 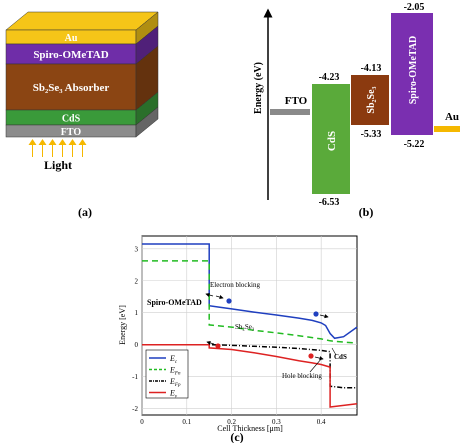 I want to click on legend-entry-subscript: v, so click(x=176, y=397).